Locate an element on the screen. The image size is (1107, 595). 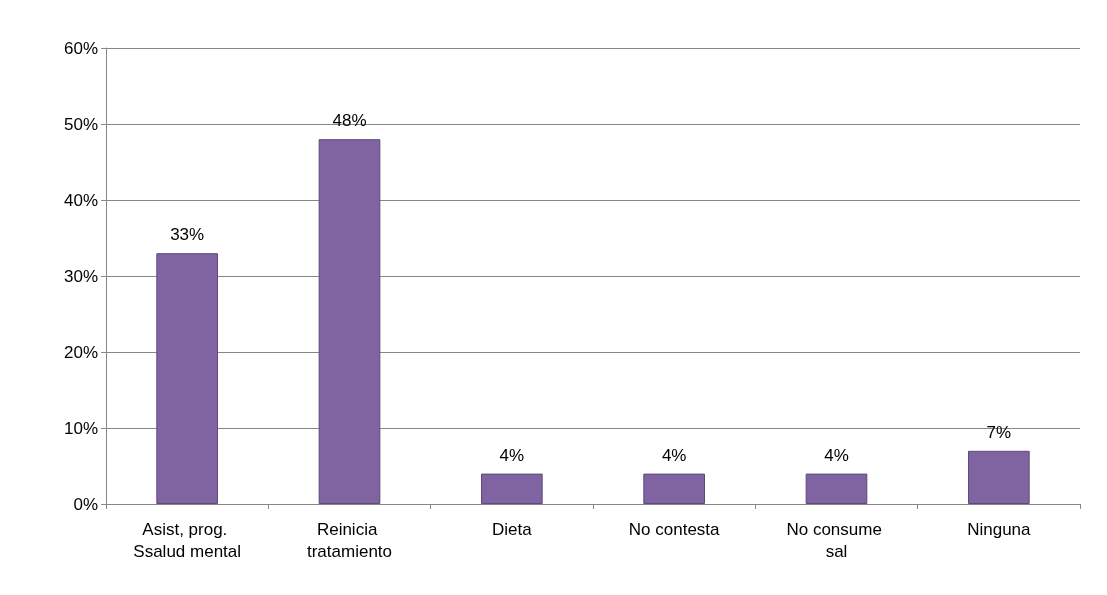
x-tick-label: No consume sal is located at coordinates (836, 540).